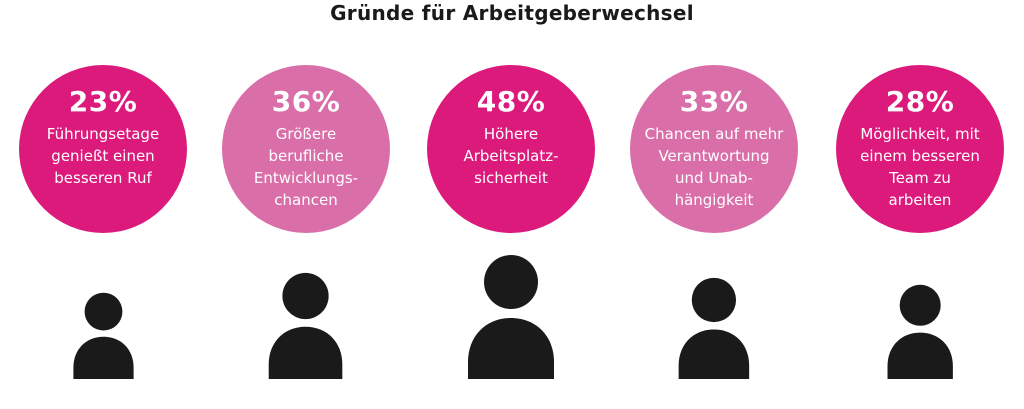  What do you see at coordinates (103, 178) in the screenshot?
I see `reason-label-line: besseren Ruf` at bounding box center [103, 178].